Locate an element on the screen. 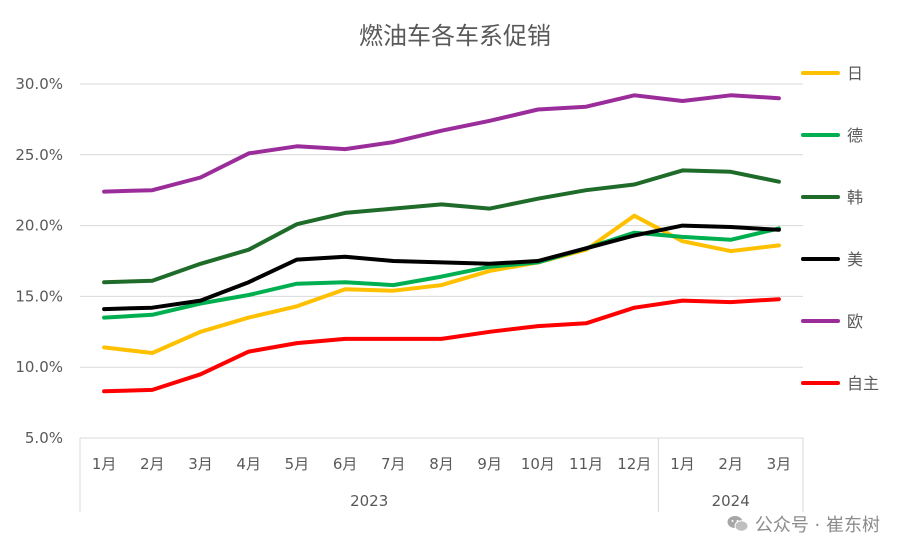  legend-label: 日 is located at coordinates (855, 73).